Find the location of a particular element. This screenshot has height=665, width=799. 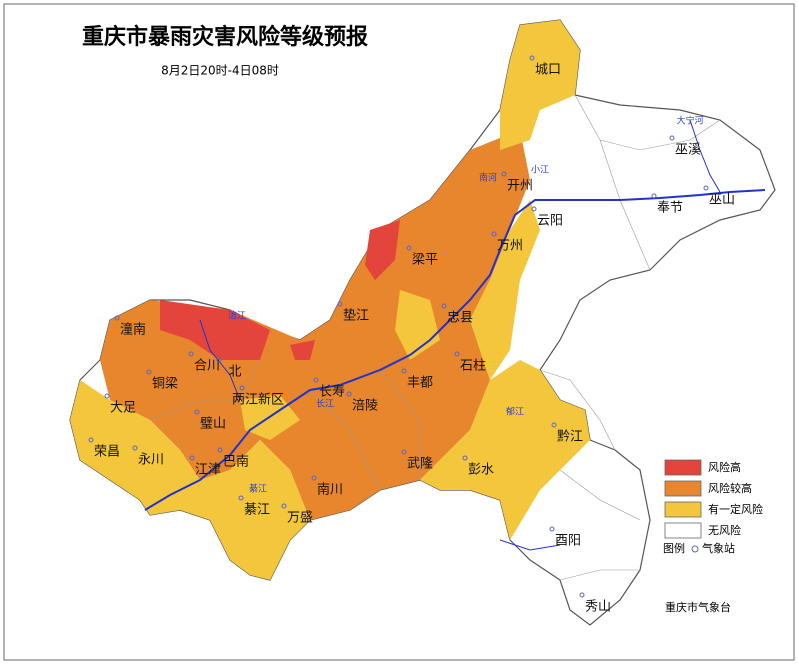

place-label: 江津 is located at coordinates (208, 470).